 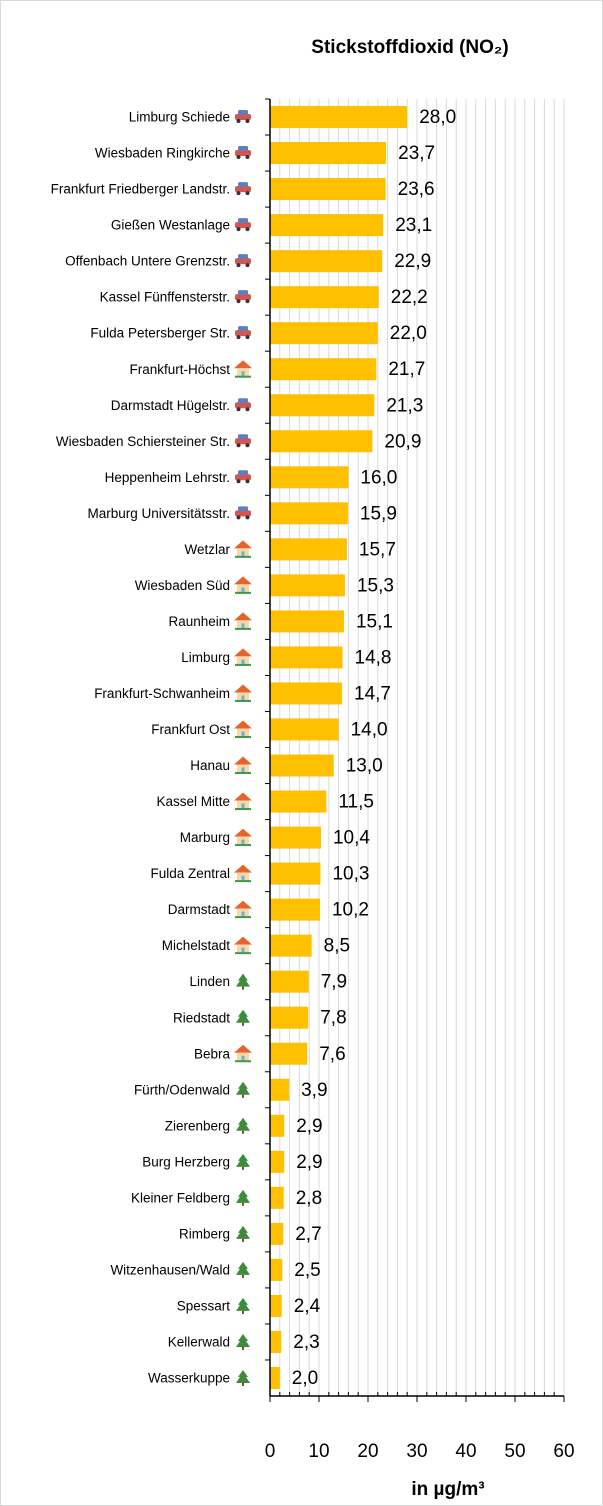 I want to click on value-label: 2,7, so click(x=308, y=1234).